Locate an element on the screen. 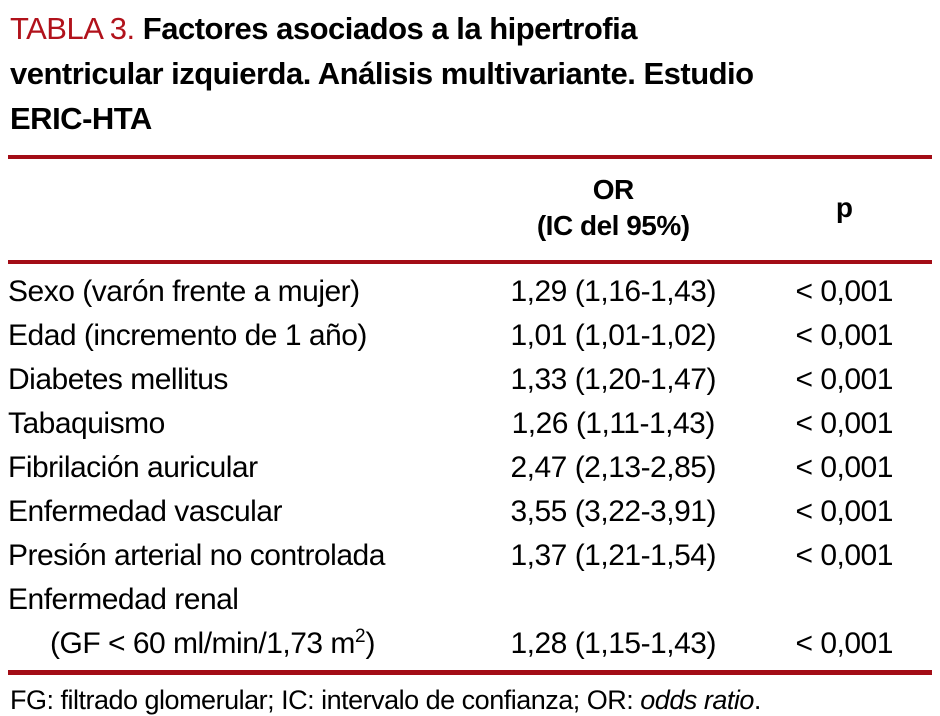 The height and width of the screenshot is (716, 940). row-label: Fibrilación auricular is located at coordinates (133, 467).